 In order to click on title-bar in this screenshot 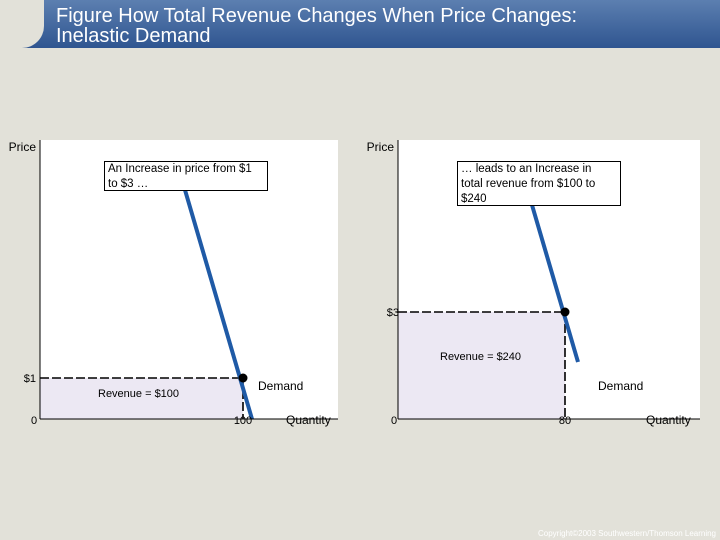, I will do `click(360, 24)`.